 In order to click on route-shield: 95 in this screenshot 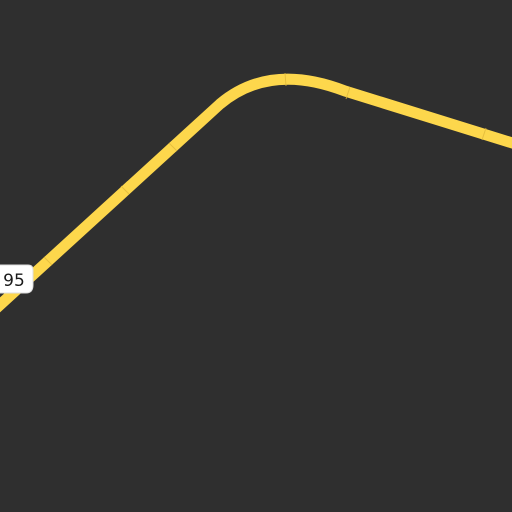, I will do `click(17, 279)`.